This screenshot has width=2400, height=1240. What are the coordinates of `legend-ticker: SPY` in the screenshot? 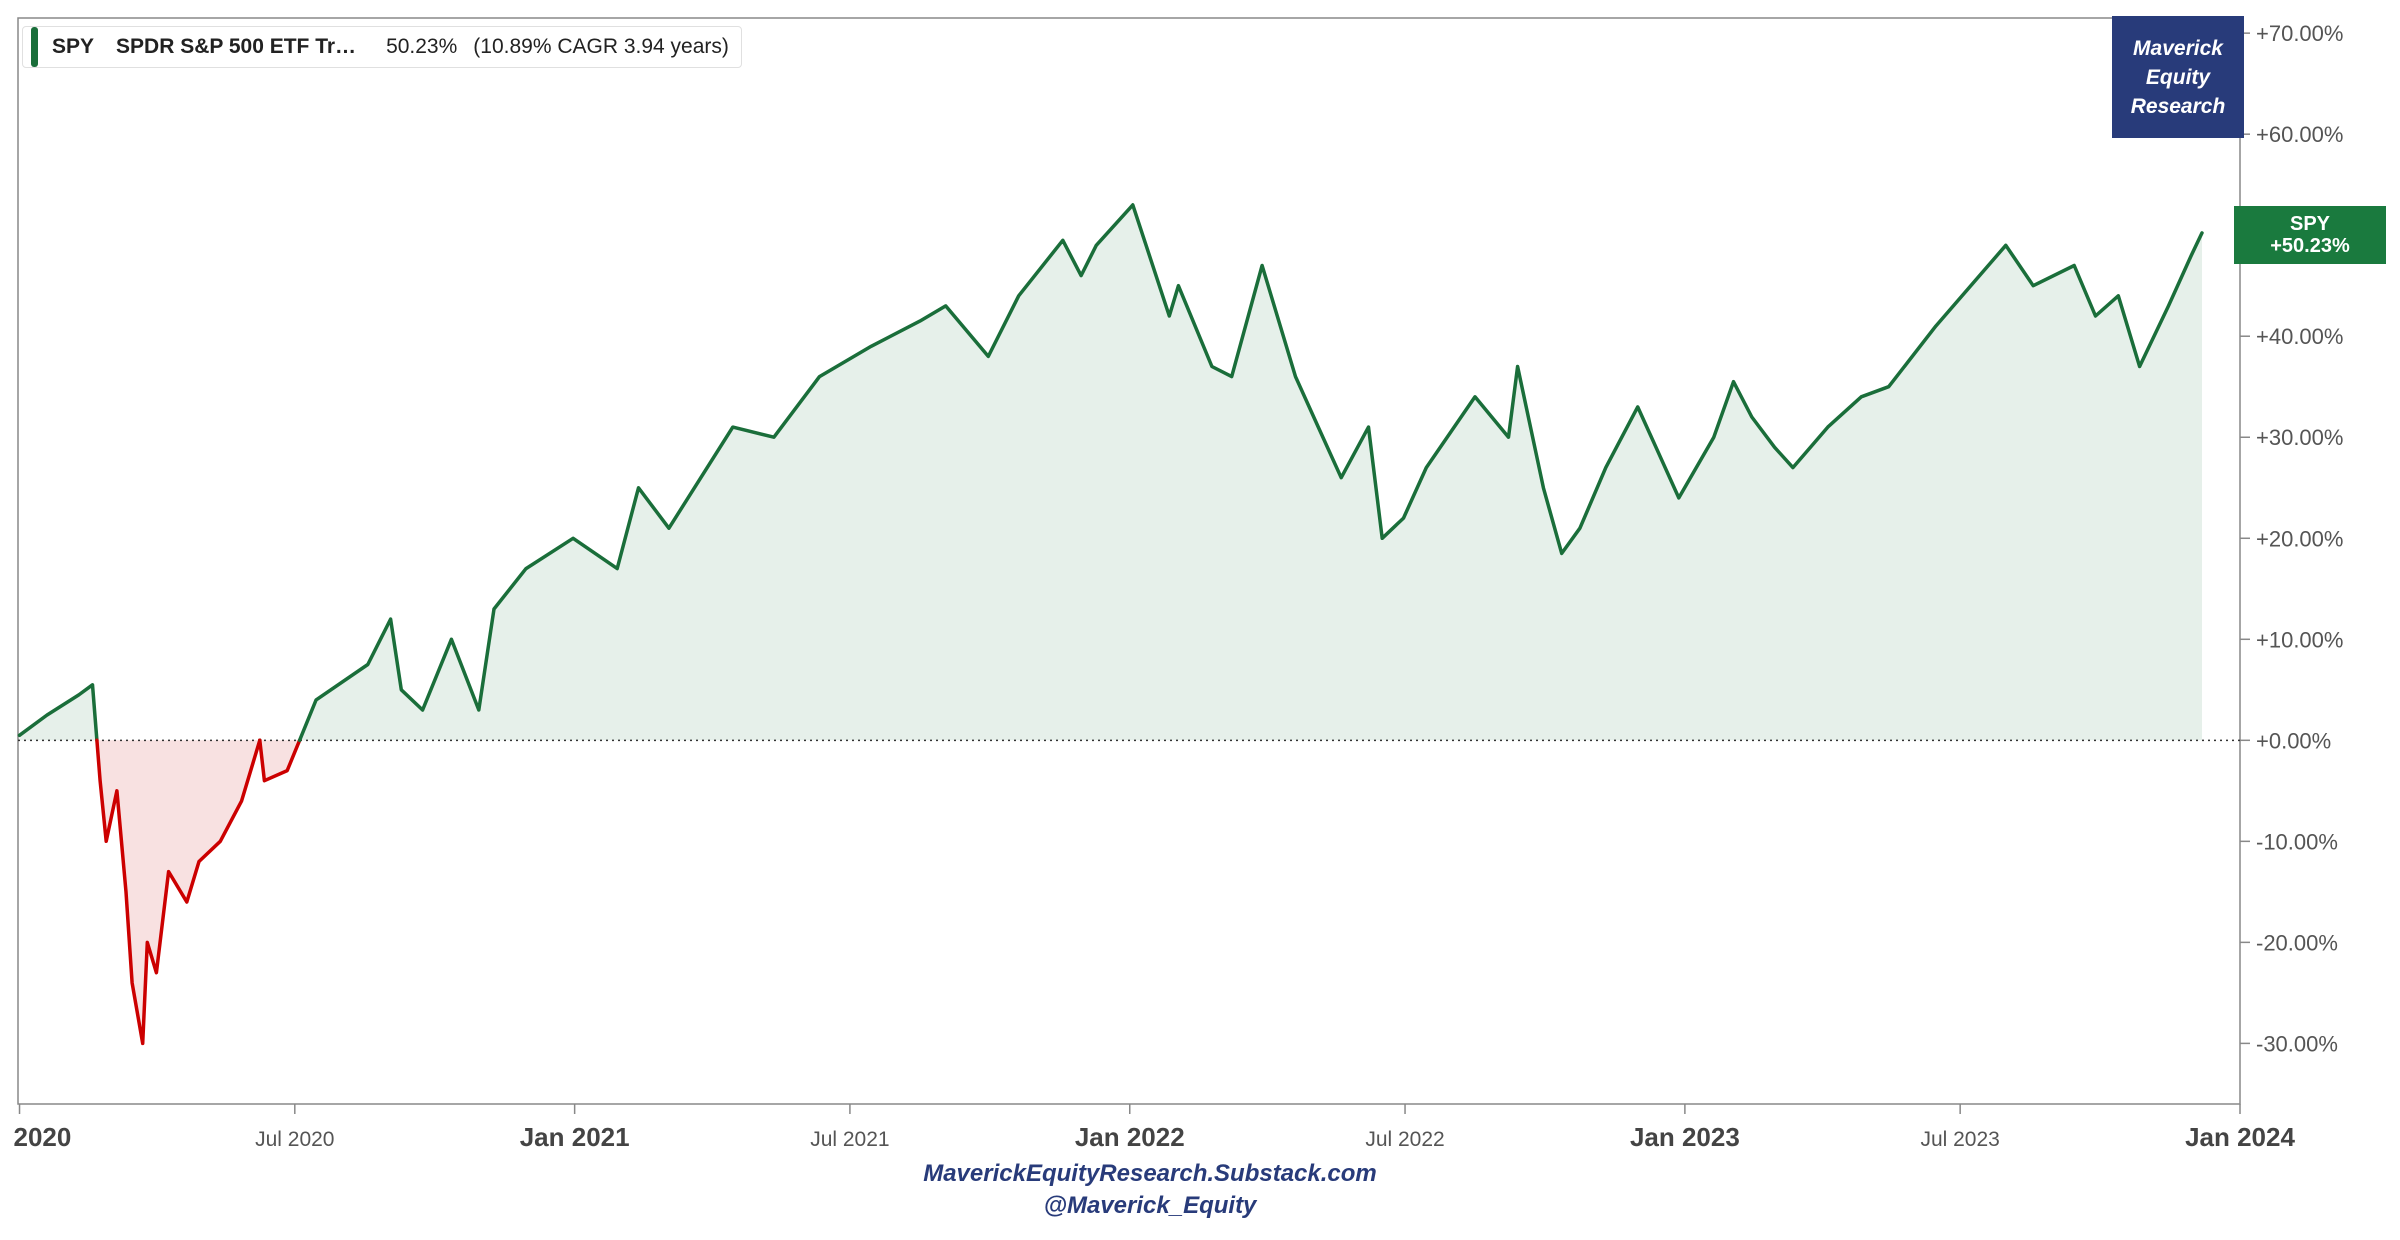 It's located at (73, 46).